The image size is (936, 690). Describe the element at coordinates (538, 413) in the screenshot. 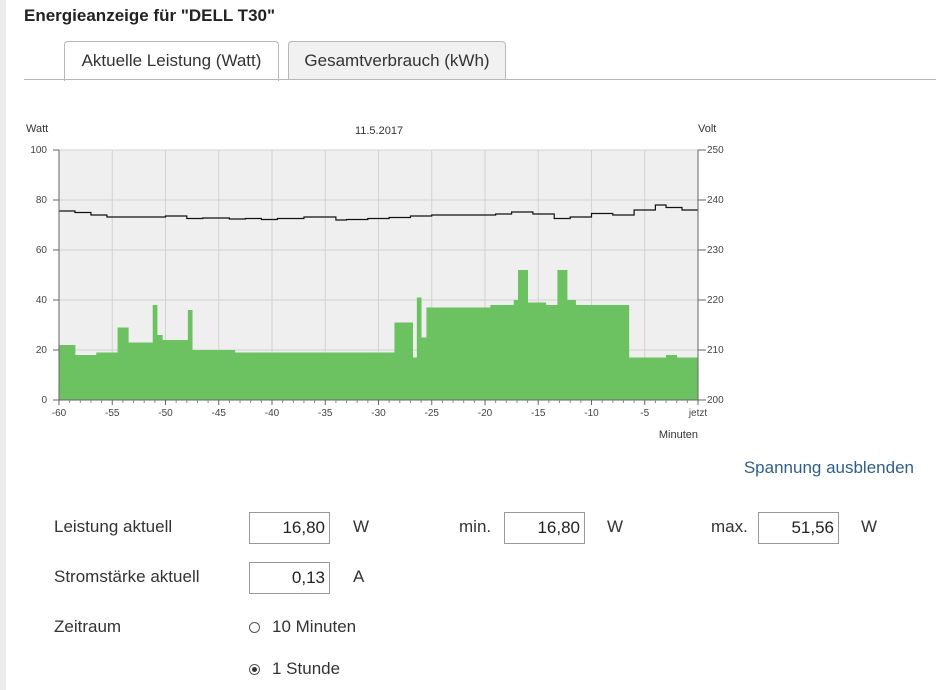

I see `x-tick-label: -15` at that location.